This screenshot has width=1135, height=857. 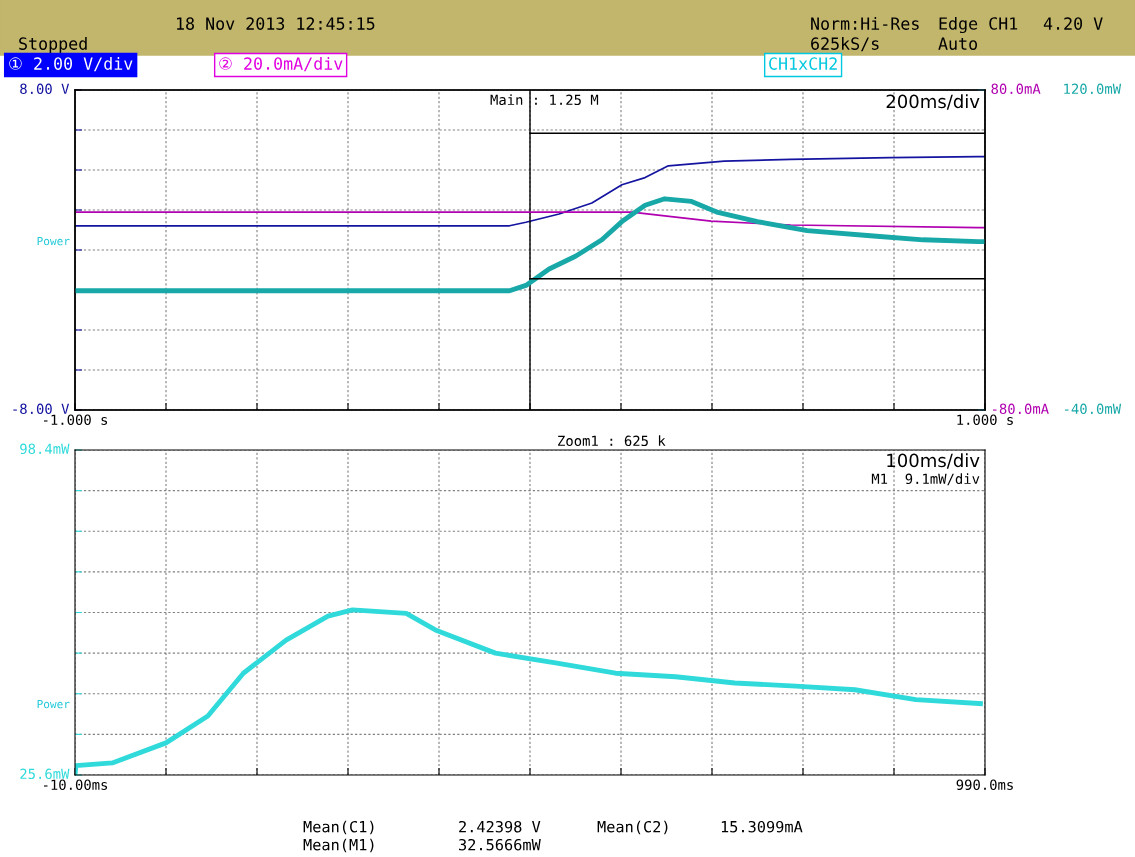 I want to click on annotation: M1 9.1mW/div, so click(x=925, y=479).